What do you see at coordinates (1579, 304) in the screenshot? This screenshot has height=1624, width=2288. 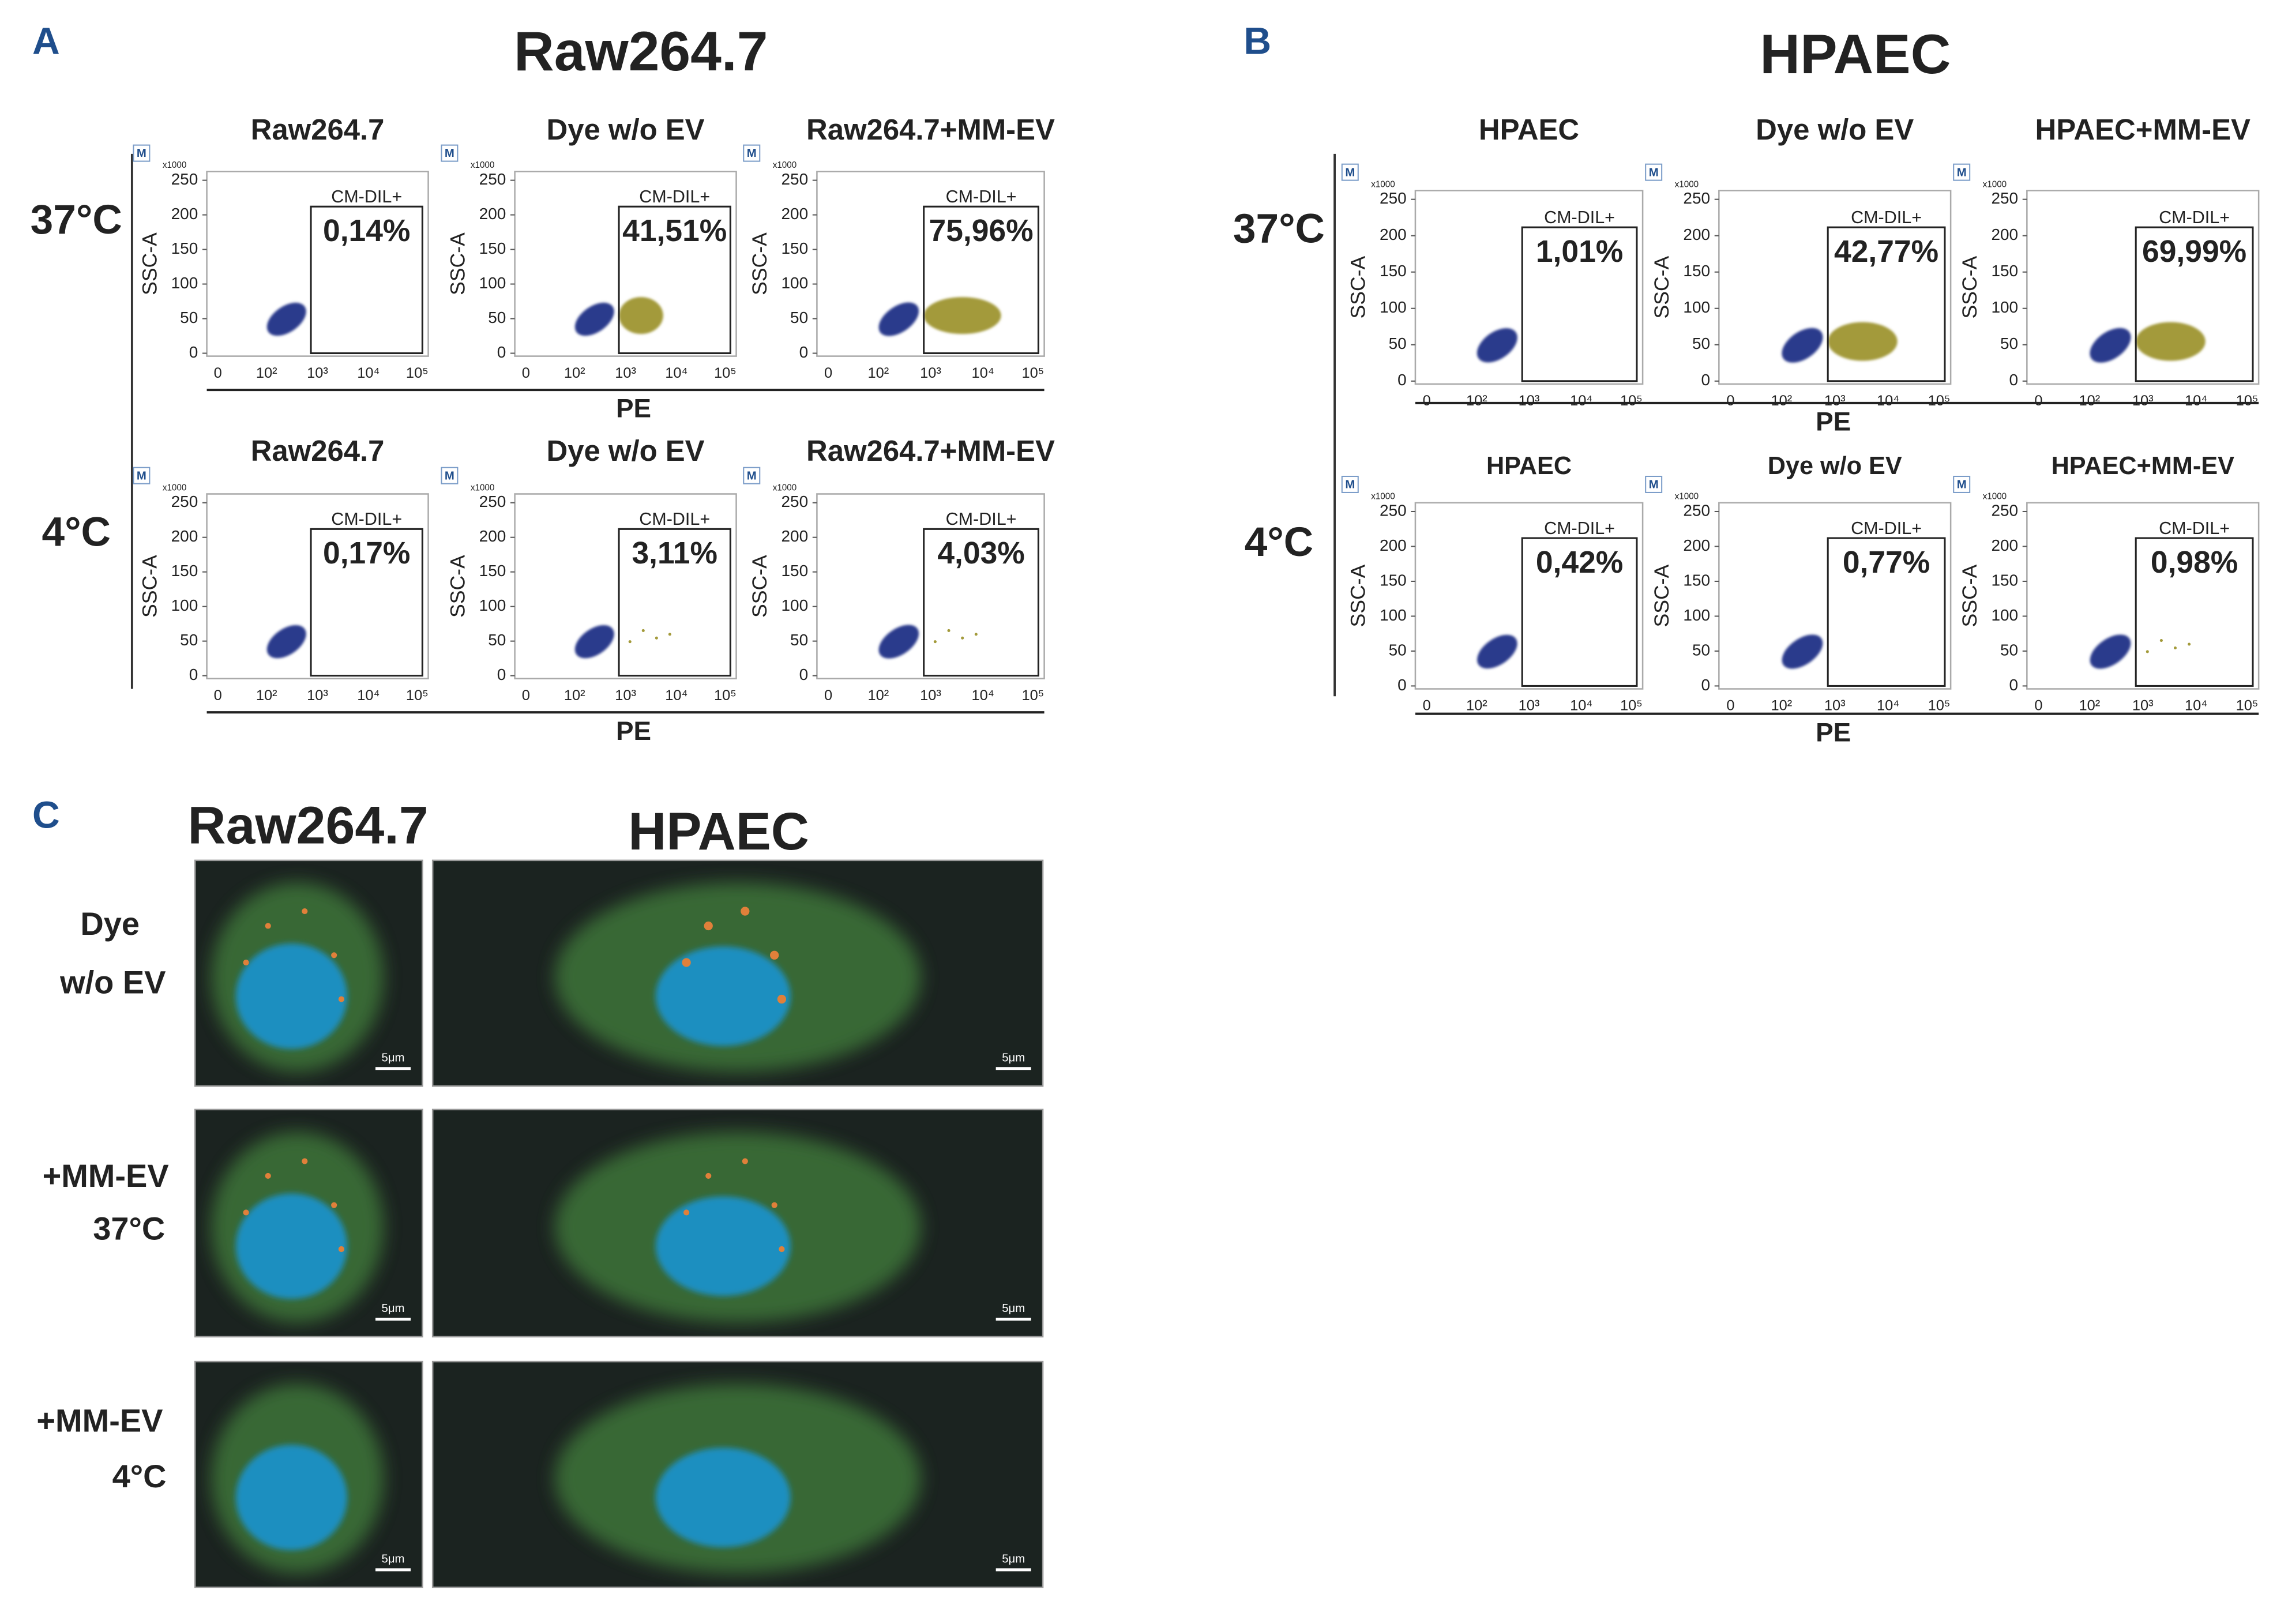 I see `gate` at bounding box center [1579, 304].